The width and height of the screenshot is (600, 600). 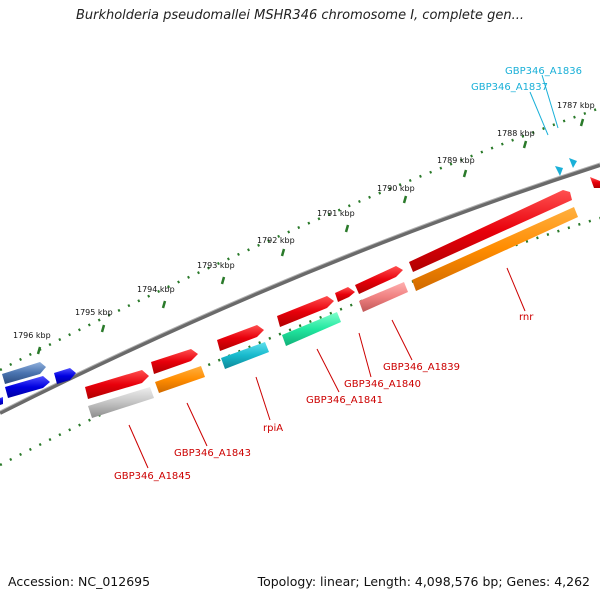 I want to click on label-a1843: GBP346_A1843, so click(x=212, y=453).